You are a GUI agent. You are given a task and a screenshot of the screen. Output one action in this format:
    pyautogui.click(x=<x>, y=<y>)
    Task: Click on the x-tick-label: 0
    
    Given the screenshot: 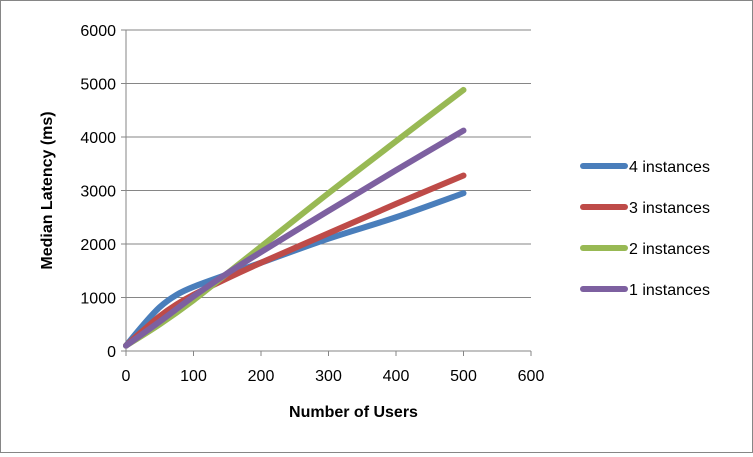 What is the action you would take?
    pyautogui.click(x=126, y=376)
    